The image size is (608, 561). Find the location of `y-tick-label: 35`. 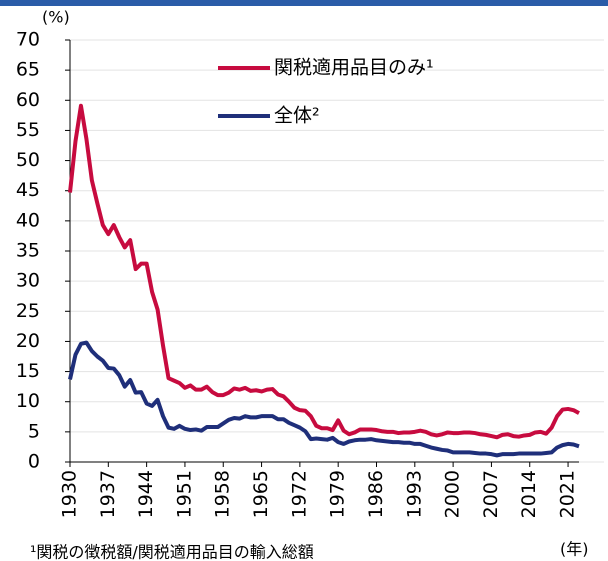

y-tick-label: 35 is located at coordinates (28, 251).